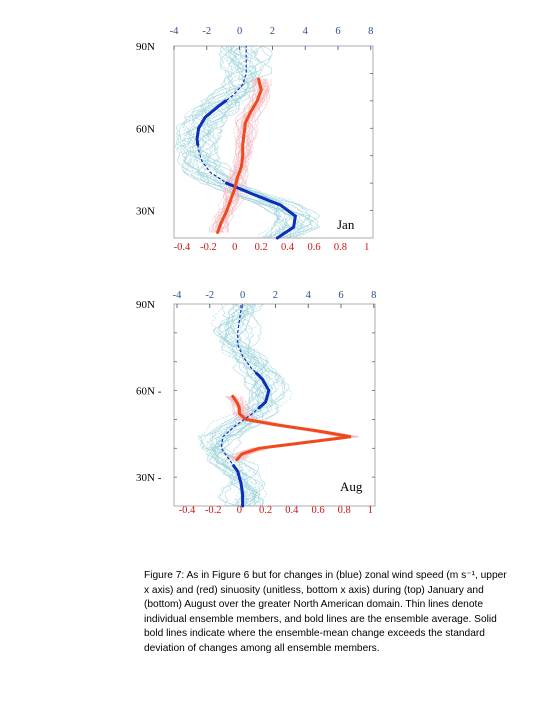  Describe the element at coordinates (351, 486) in the screenshot. I see `panel-label-aug: Aug` at that location.